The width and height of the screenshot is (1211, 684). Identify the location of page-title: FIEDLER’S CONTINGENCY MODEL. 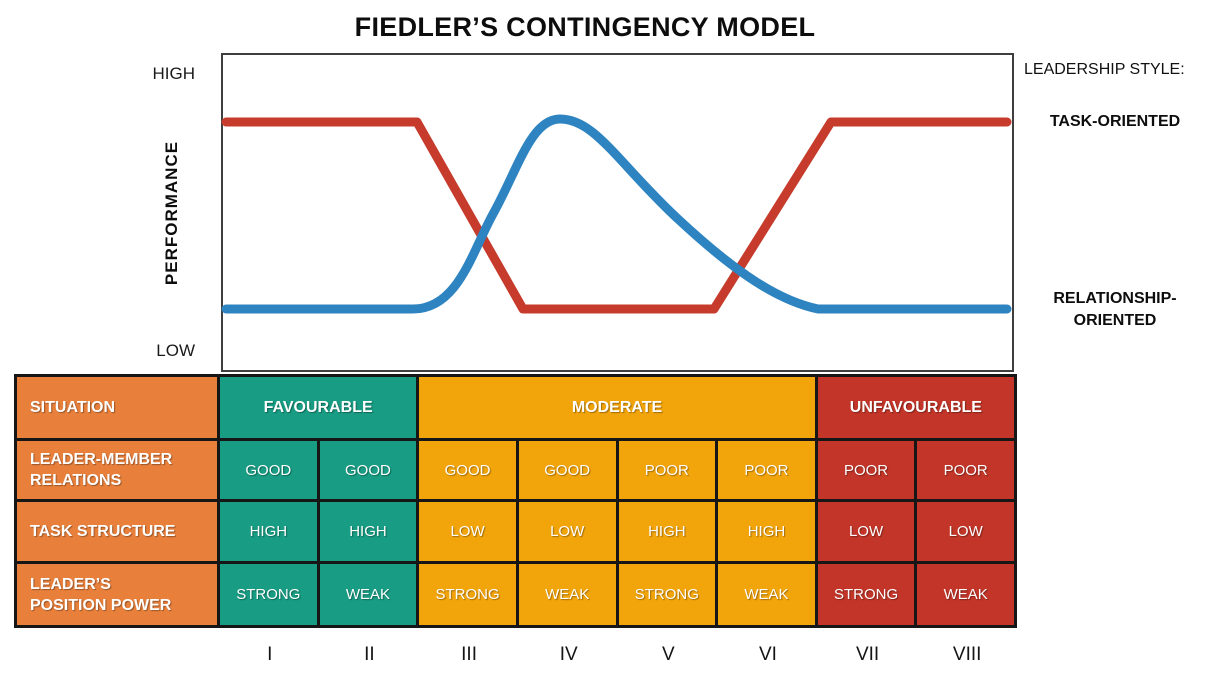
(585, 27).